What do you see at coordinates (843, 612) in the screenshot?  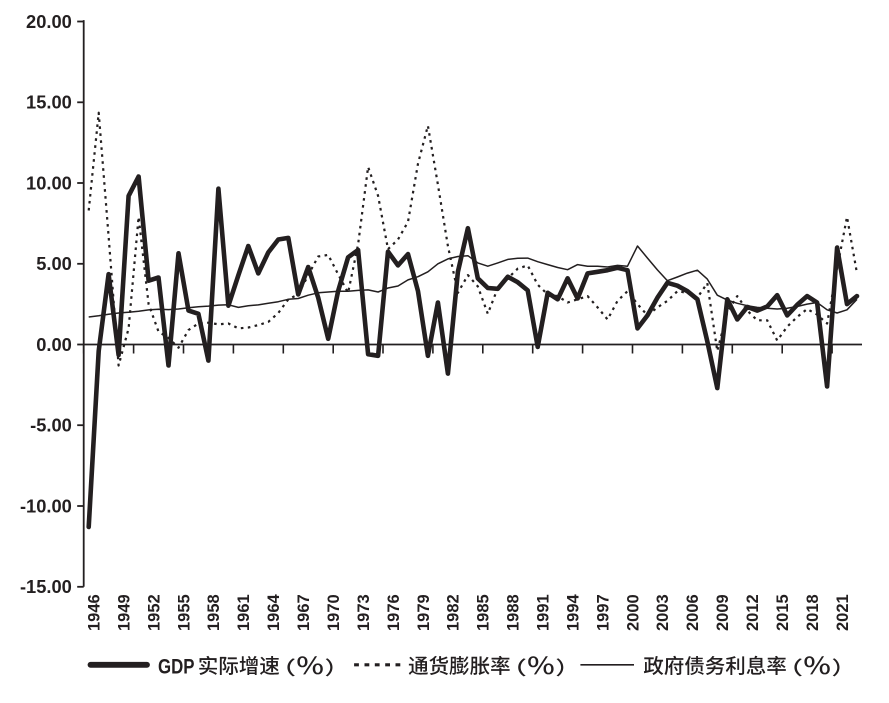 I see `svg-text: 2021` at bounding box center [843, 612].